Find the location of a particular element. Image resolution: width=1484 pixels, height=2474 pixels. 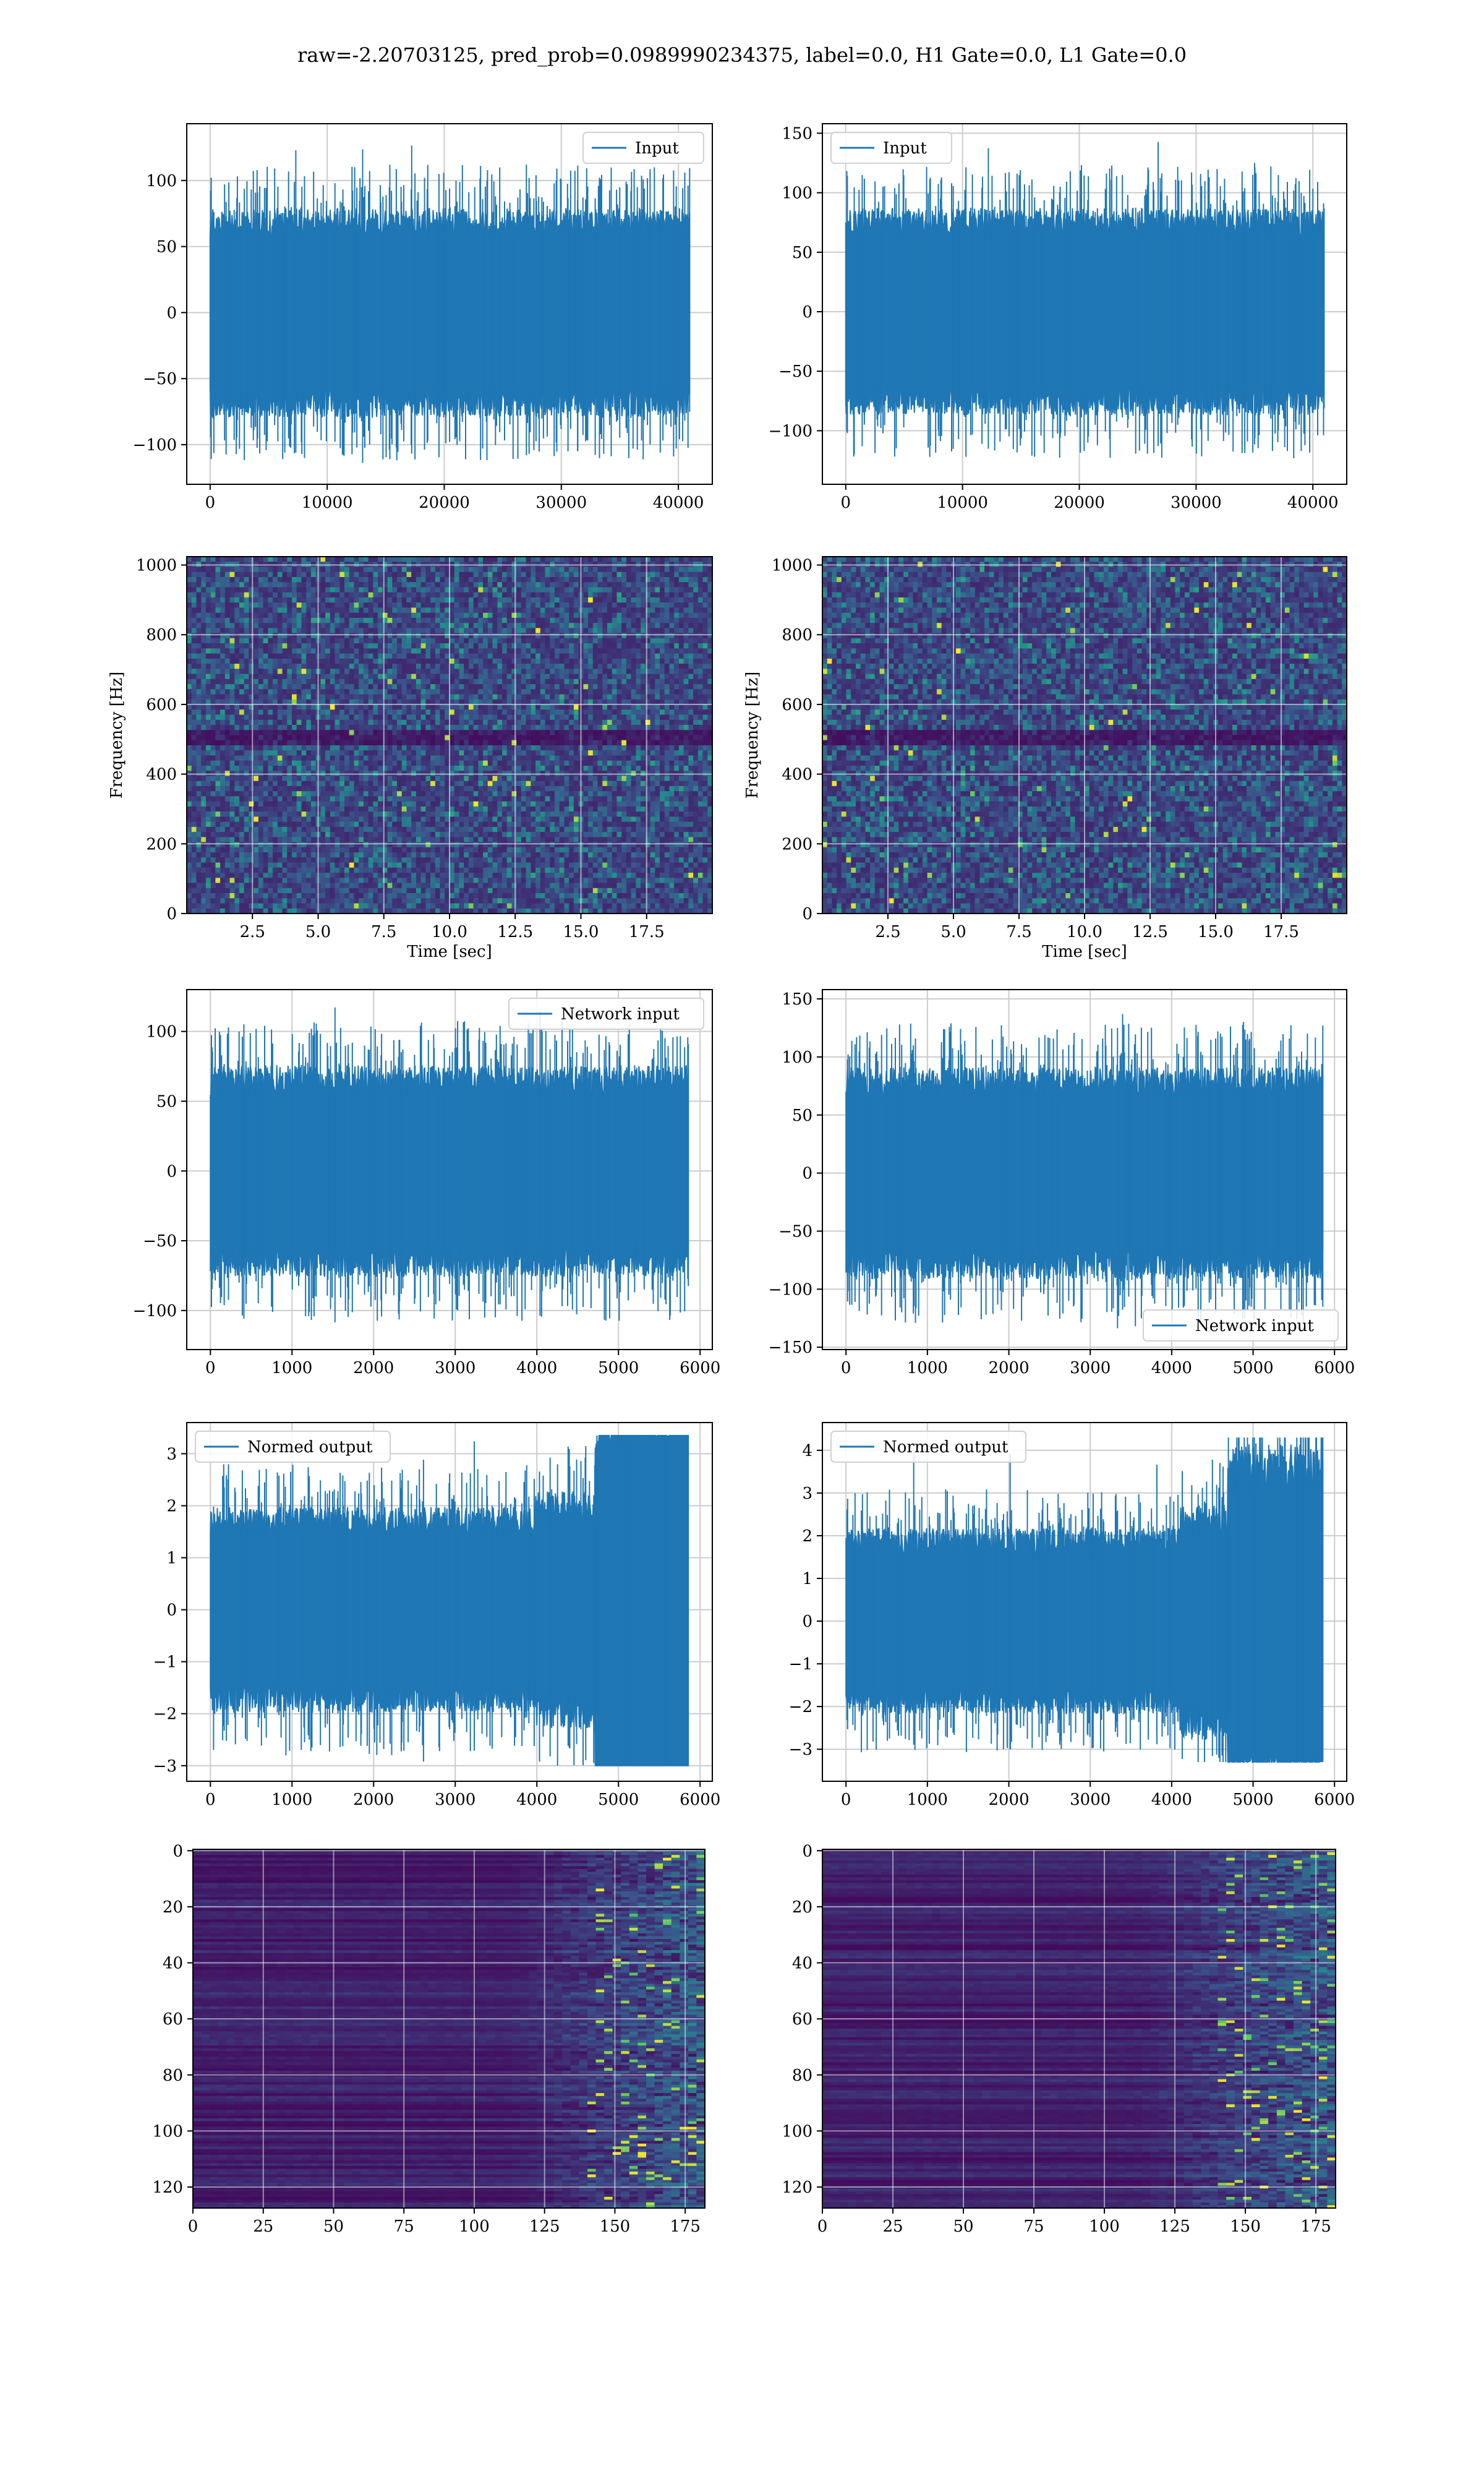

y-tick-label: −50 is located at coordinates (160, 379).